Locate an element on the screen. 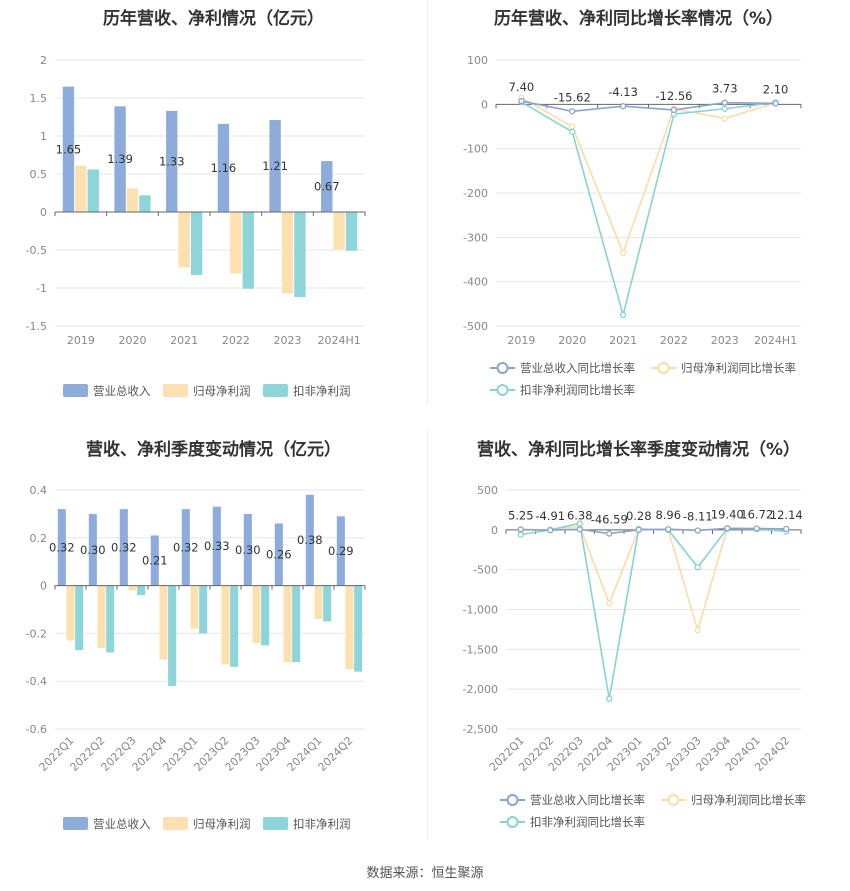 The image size is (850, 891). y-tick-label: -300 is located at coordinates (475, 237).